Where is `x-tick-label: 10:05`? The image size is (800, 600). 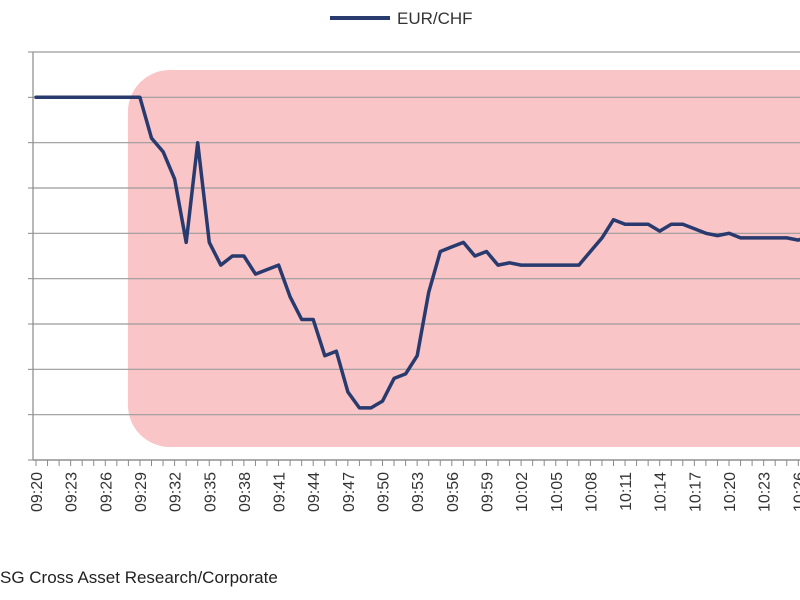
x-tick-label: 10:05 is located at coordinates (557, 492).